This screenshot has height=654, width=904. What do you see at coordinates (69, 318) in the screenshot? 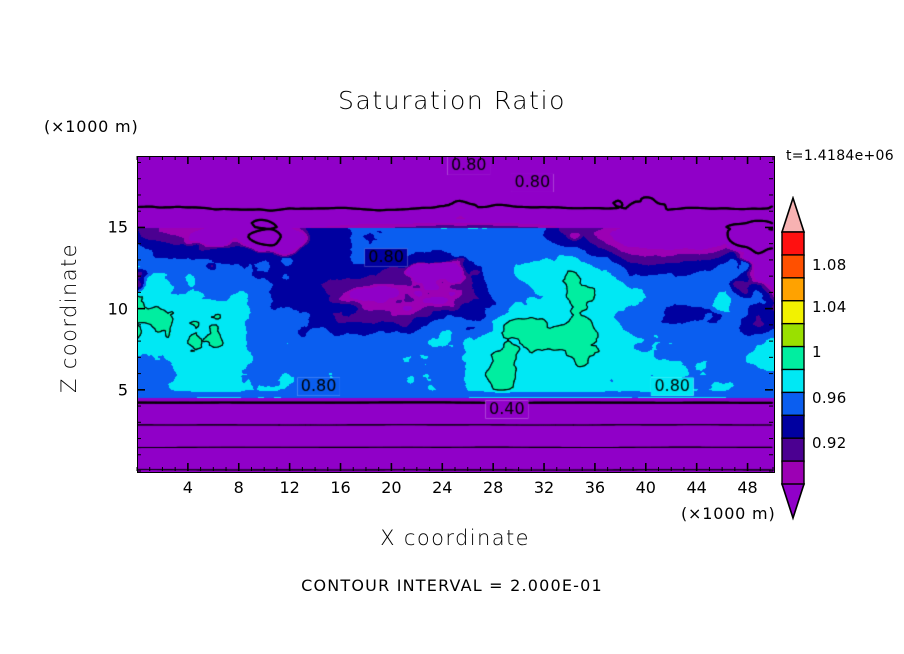
I see `y-axis-title: Z coordinate` at bounding box center [69, 318].